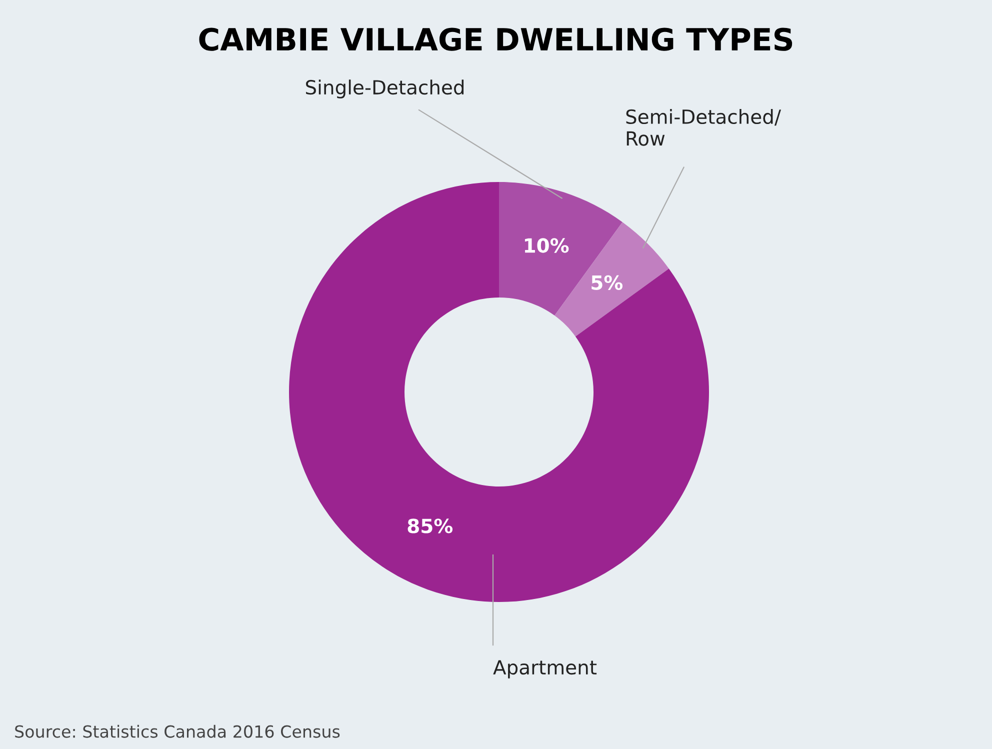 This screenshot has width=992, height=749. I want to click on slice-label: Single-Detached, so click(385, 89).